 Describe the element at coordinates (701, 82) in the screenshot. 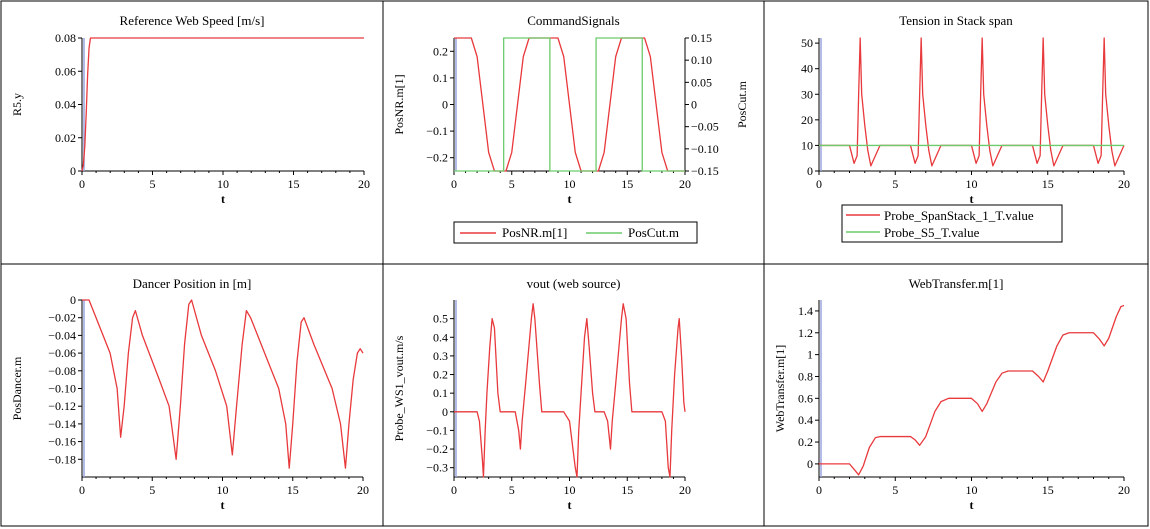

I see `y-right-tick-label: 0.05` at that location.